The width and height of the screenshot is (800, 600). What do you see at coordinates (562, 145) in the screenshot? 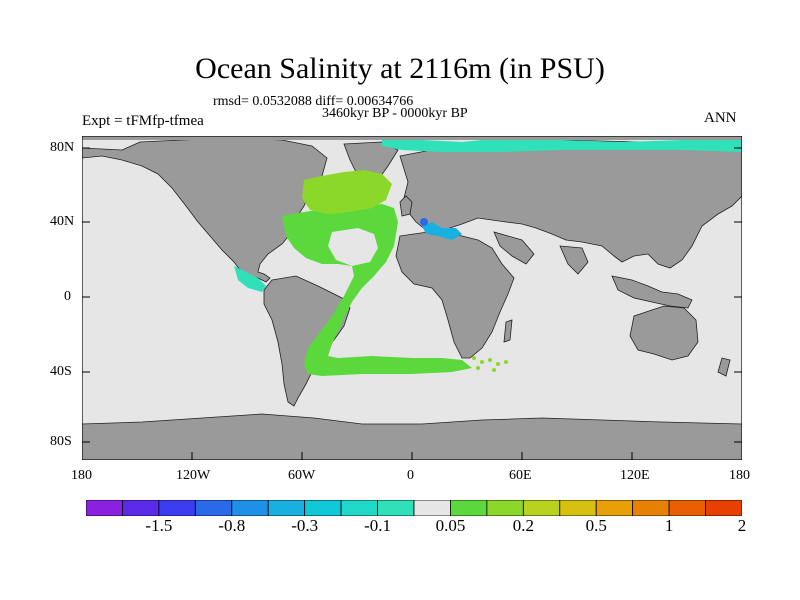
I see `arctic-negative-field` at bounding box center [562, 145].